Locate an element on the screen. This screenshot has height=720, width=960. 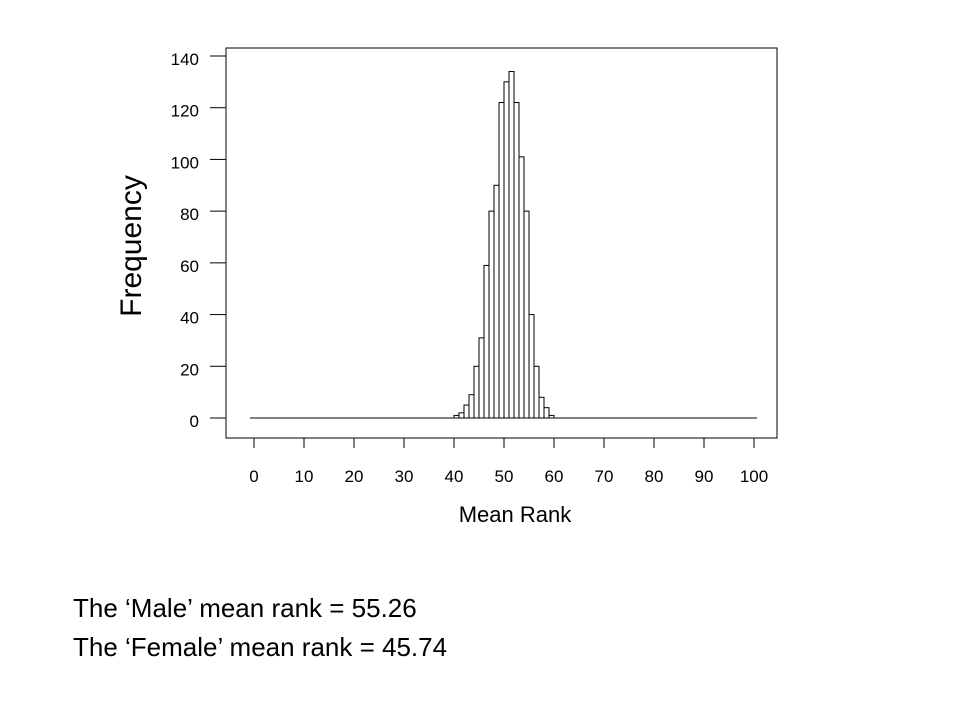
y-axis-label: Frequency is located at coordinates (131, 246).